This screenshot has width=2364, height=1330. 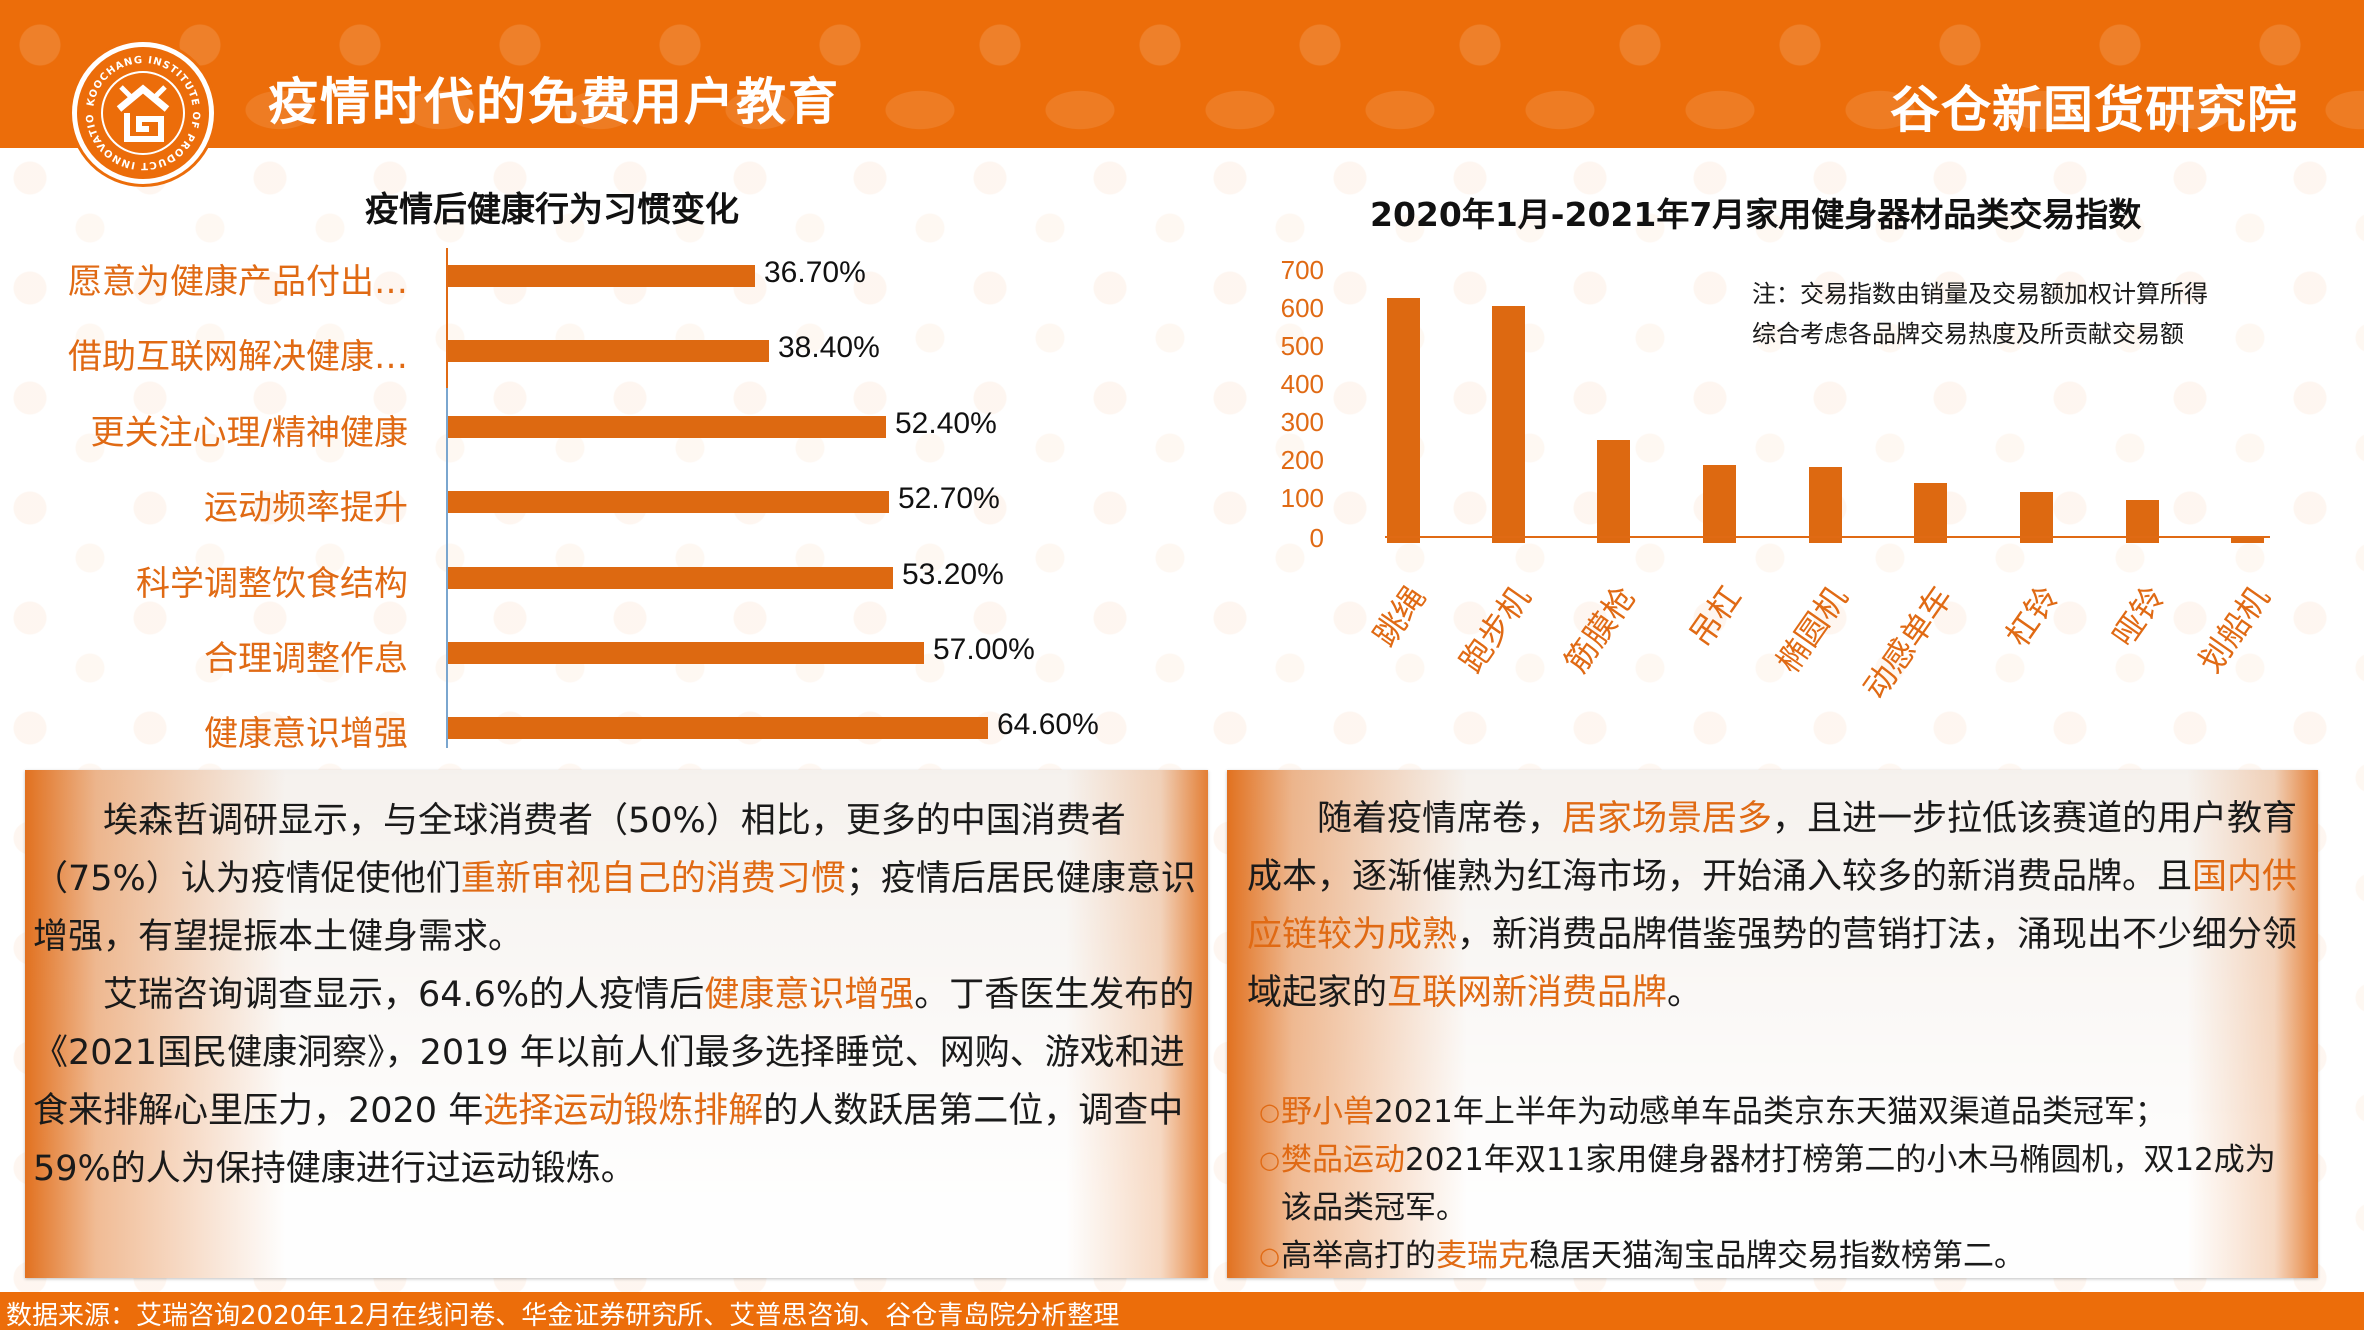 I want to click on highlight-text: 互联网新消费品牌, so click(x=1527, y=993).